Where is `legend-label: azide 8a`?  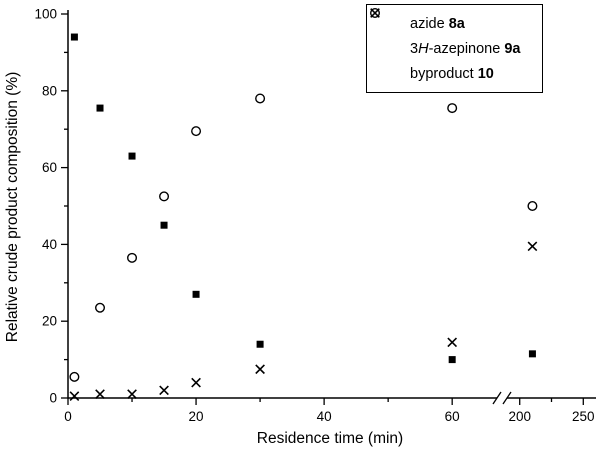 legend-label: azide 8a is located at coordinates (437, 24).